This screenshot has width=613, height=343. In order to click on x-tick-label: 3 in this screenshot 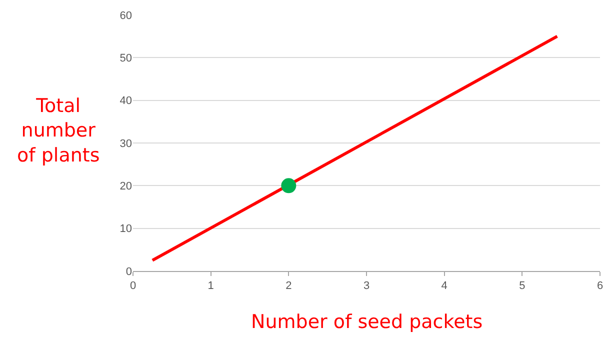, I will do `click(366, 286)`.